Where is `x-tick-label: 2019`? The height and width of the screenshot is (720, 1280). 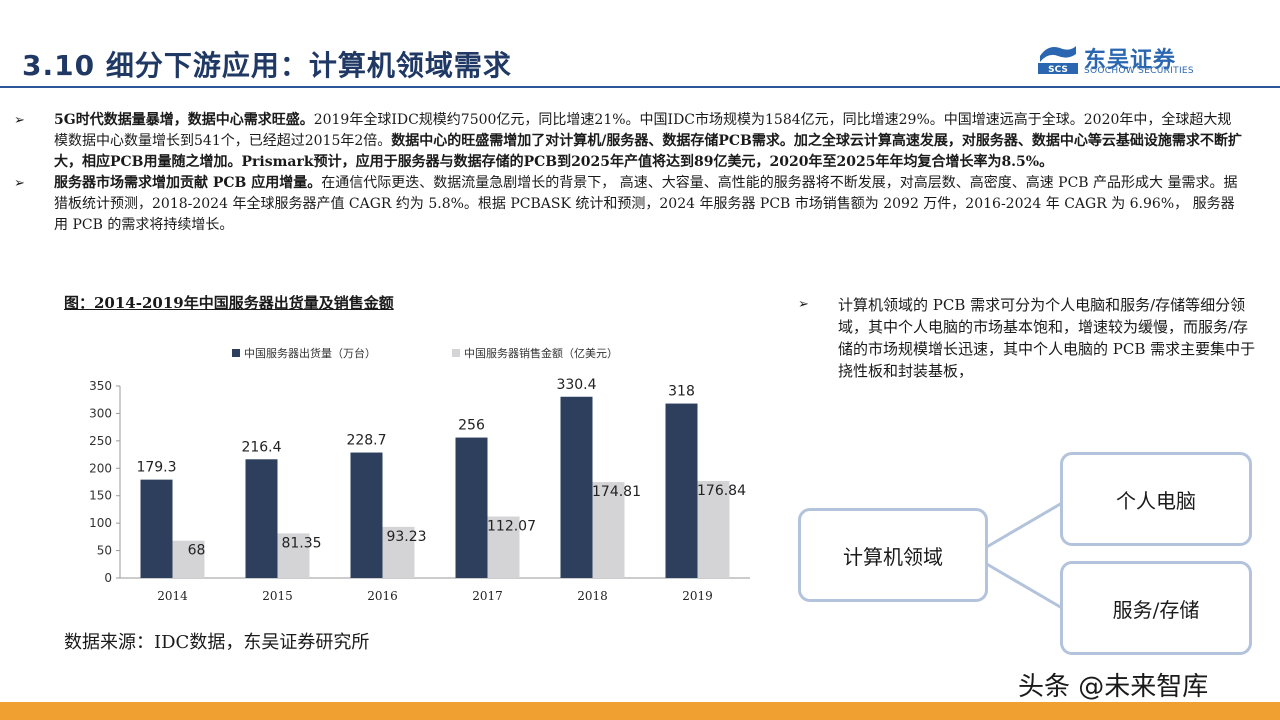 x-tick-label: 2019 is located at coordinates (697, 596).